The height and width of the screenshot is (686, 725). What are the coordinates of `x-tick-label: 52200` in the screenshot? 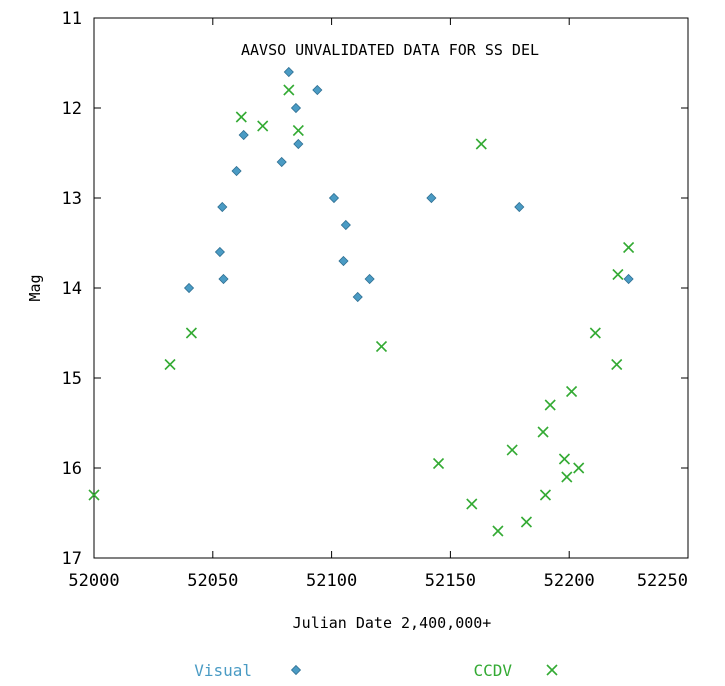 It's located at (569, 581).